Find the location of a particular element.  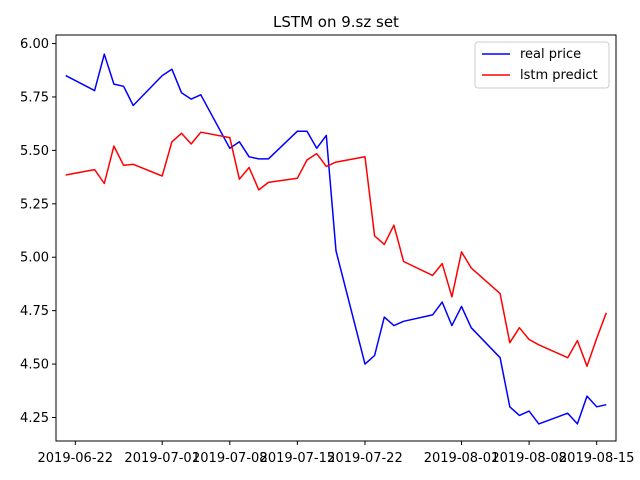

y-tick-label: 4.75 is located at coordinates (34, 311).